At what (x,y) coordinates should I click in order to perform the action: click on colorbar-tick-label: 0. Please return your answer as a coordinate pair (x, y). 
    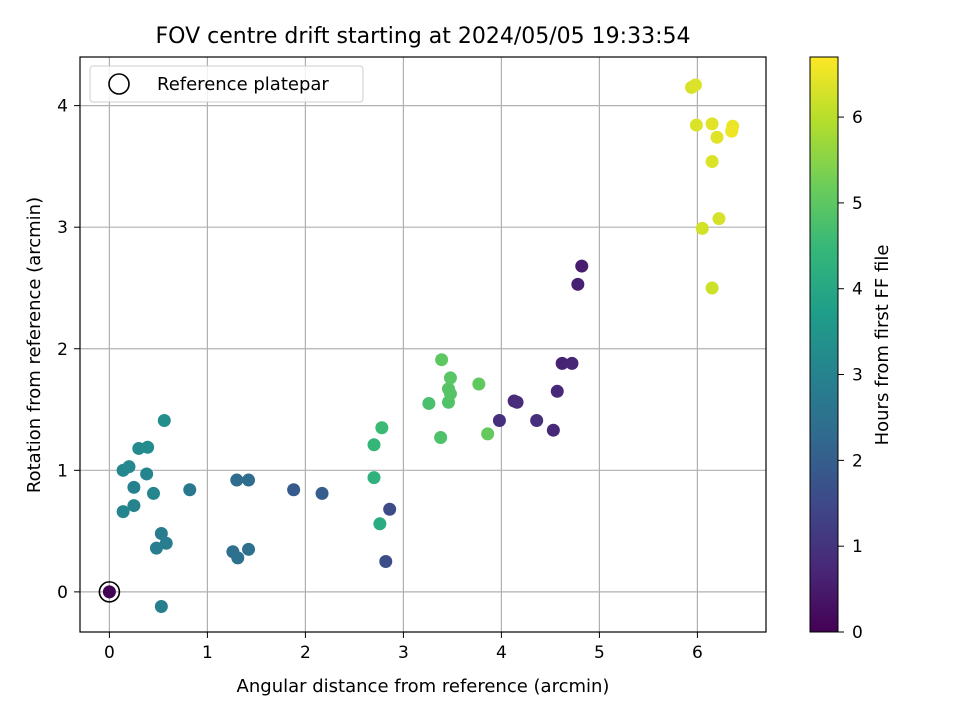
    Looking at the image, I should click on (857, 633).